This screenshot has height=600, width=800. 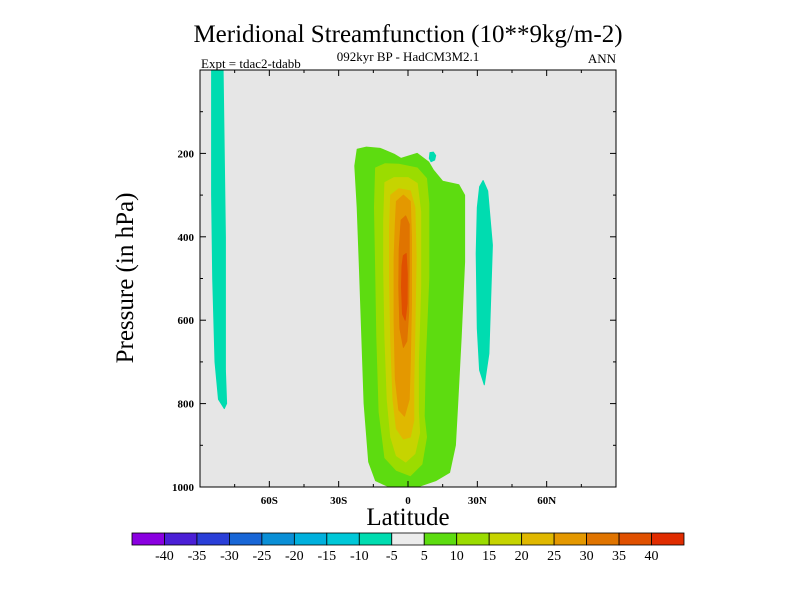 What do you see at coordinates (262, 556) in the screenshot?
I see `colorbar-label: -25` at bounding box center [262, 556].